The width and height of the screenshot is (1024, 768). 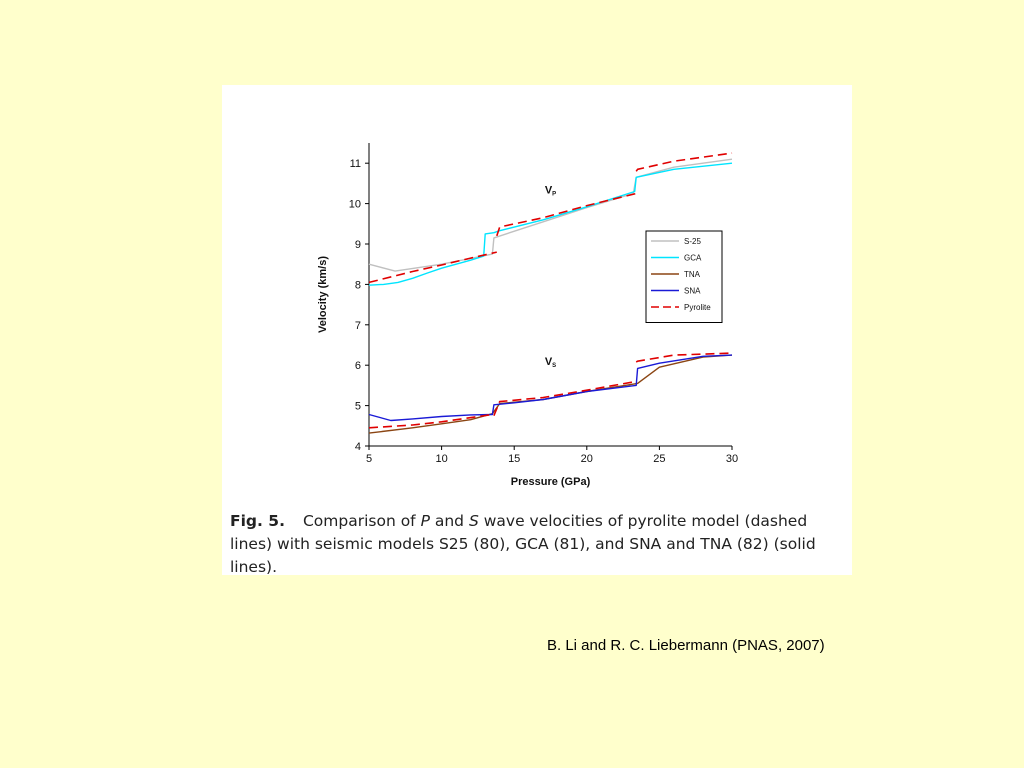 I want to click on x-tick-label: 10, so click(x=441, y=459).